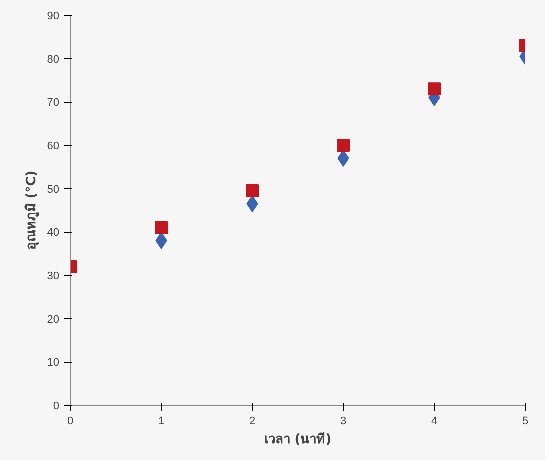 The height and width of the screenshot is (465, 549). What do you see at coordinates (53, 190) in the screenshot?
I see `y-tick-label: 50` at bounding box center [53, 190].